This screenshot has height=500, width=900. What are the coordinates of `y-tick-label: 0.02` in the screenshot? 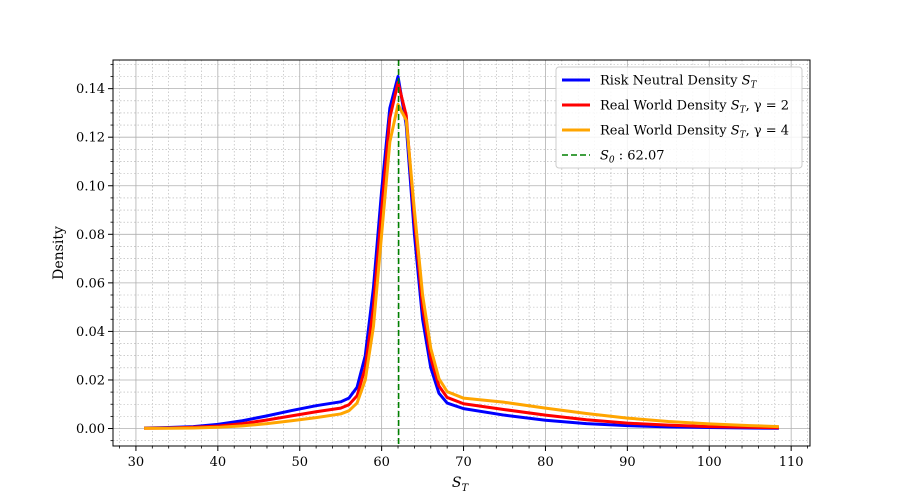 It's located at (90, 380).